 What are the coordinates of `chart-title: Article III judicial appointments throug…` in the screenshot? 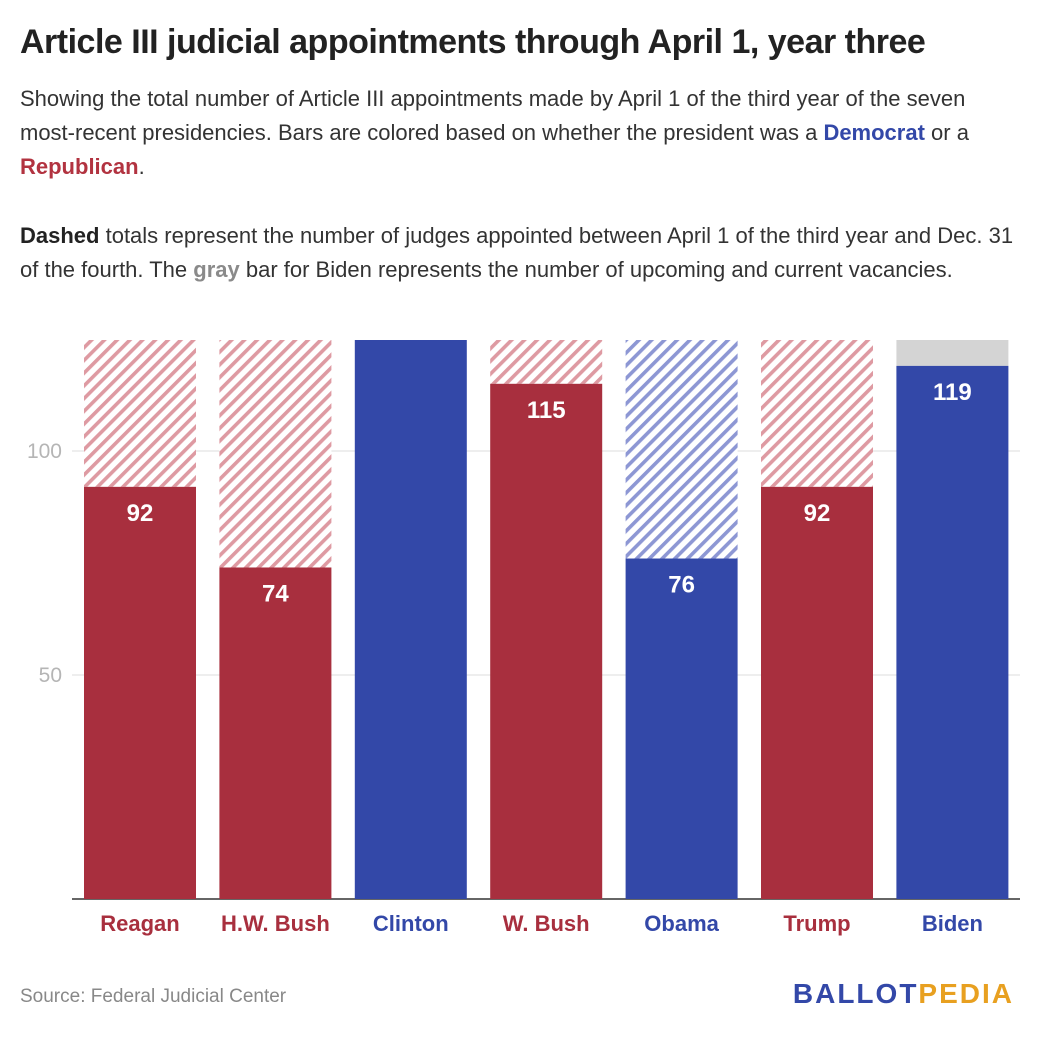 It's located at (473, 42).